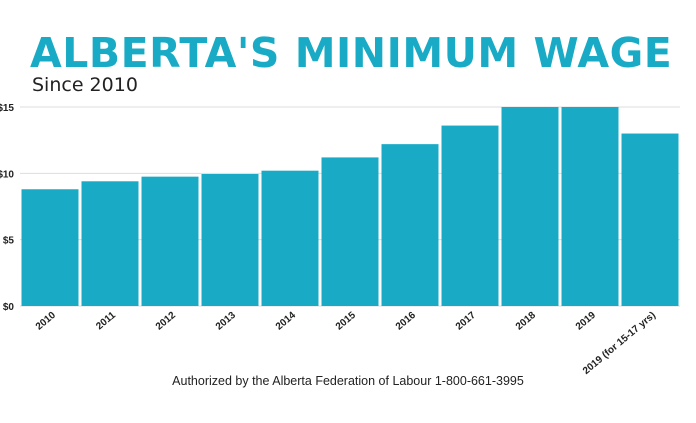 This screenshot has width=696, height=423. Describe the element at coordinates (46, 321) in the screenshot. I see `x-tick-label: 2010` at that location.